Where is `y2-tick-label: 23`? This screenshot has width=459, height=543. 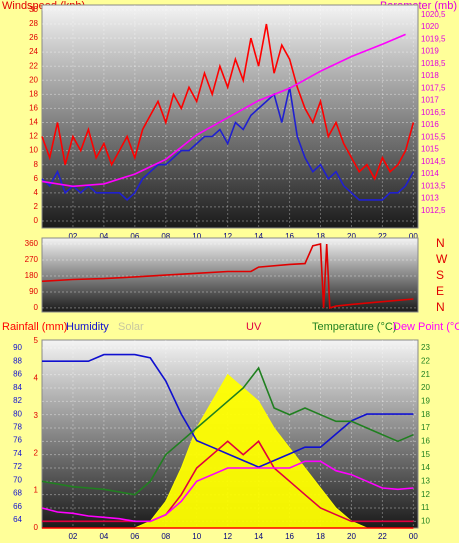
y2-tick-label: 23 is located at coordinates (425, 347).